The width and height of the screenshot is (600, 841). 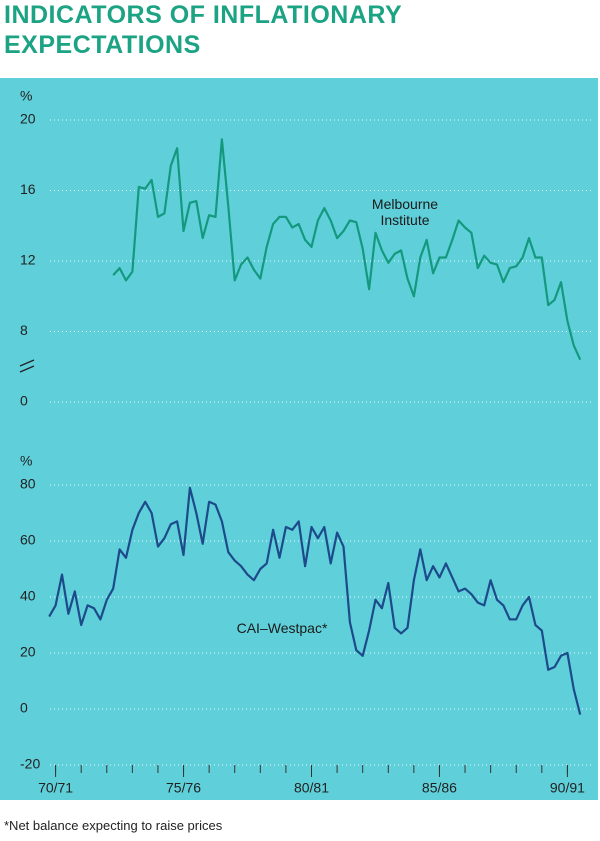 I want to click on series-label: Melbourne Institute, so click(x=405, y=212).